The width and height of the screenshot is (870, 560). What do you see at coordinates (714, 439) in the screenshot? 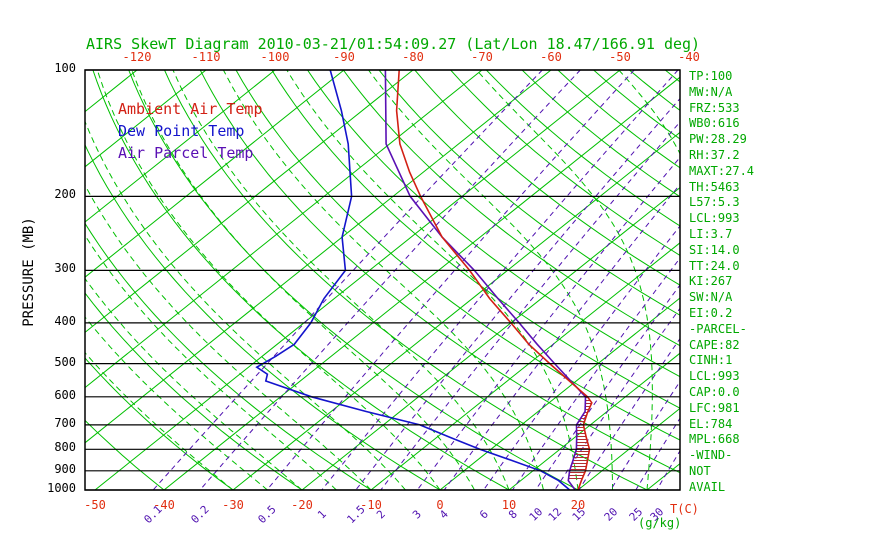
I see `stat-line: MPL:668` at bounding box center [714, 439].